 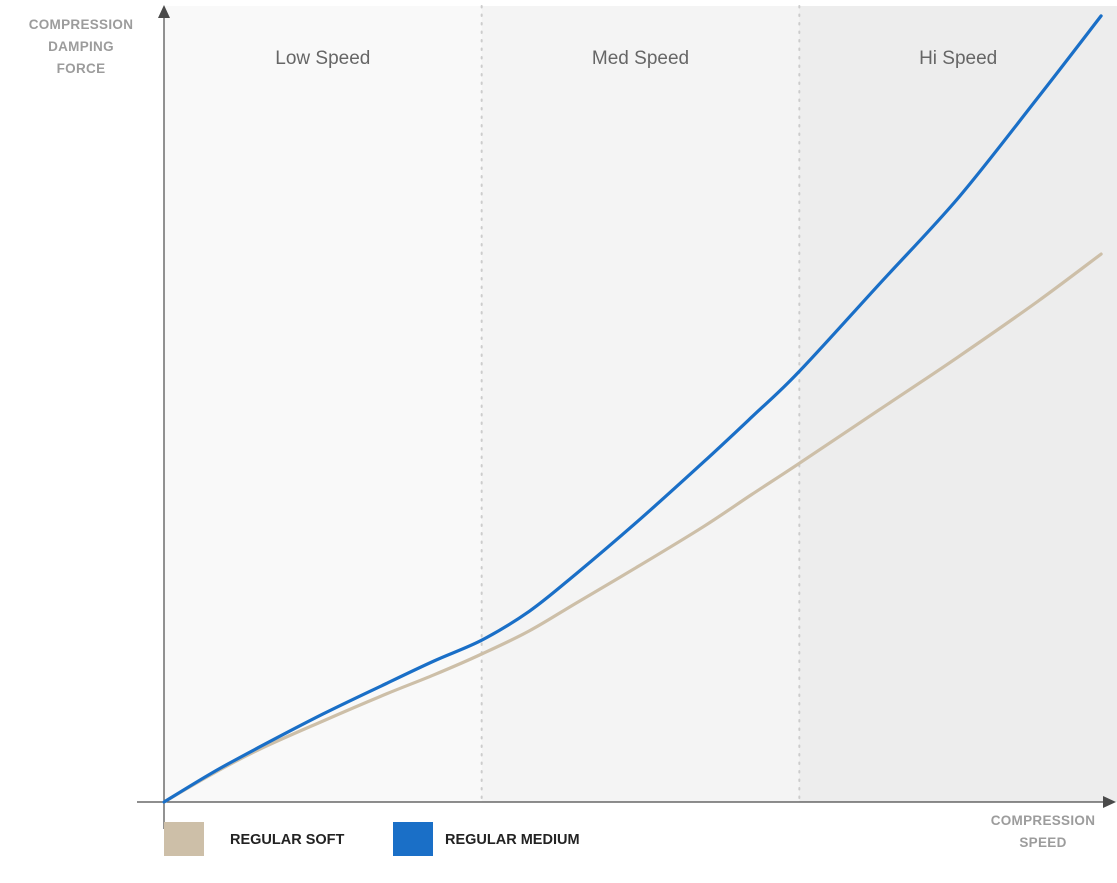 I want to click on y-axis-title: COMPRESSION DAMPING FORCE, so click(x=81, y=46).